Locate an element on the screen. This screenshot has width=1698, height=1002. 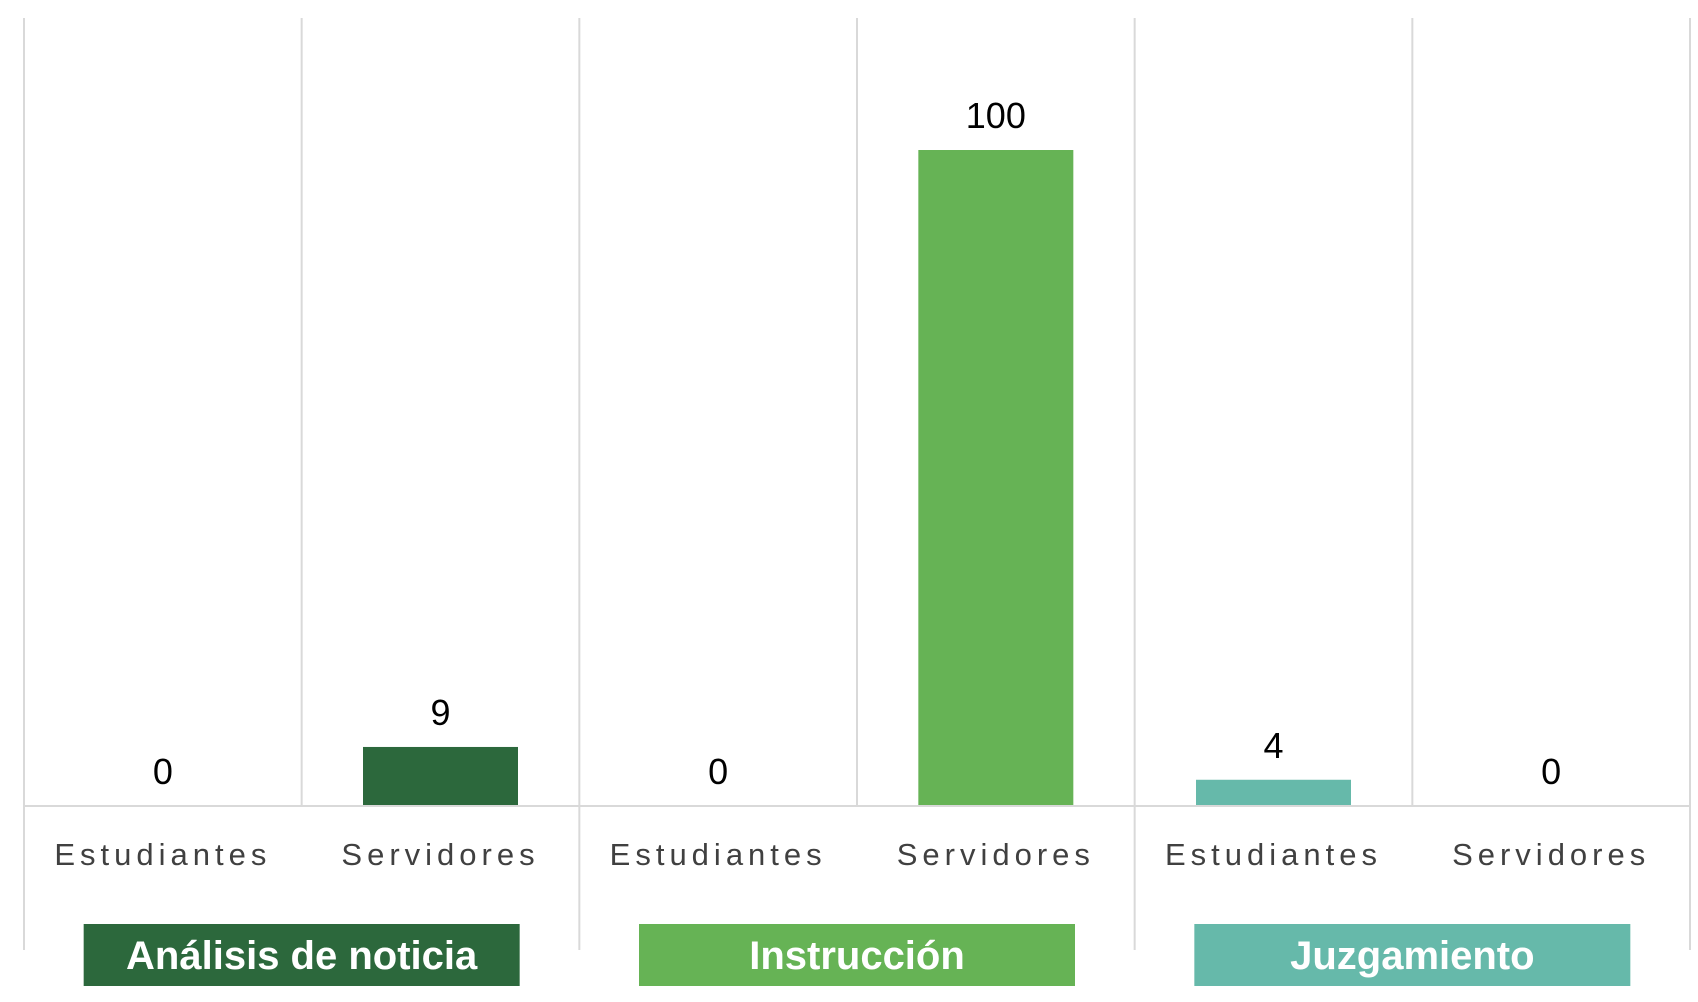
group-label-text: Juzgamiento is located at coordinates (1412, 956).